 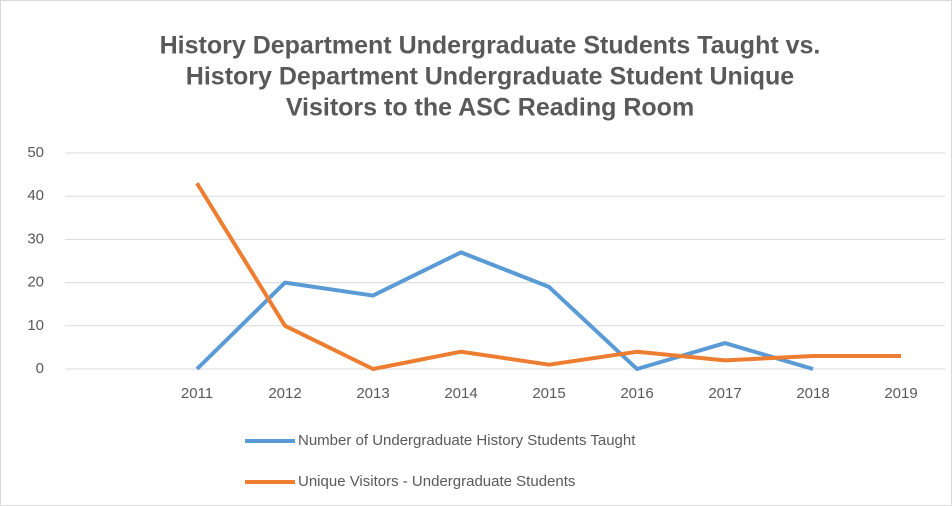 I want to click on y-tick-label: 30, so click(x=35, y=238).